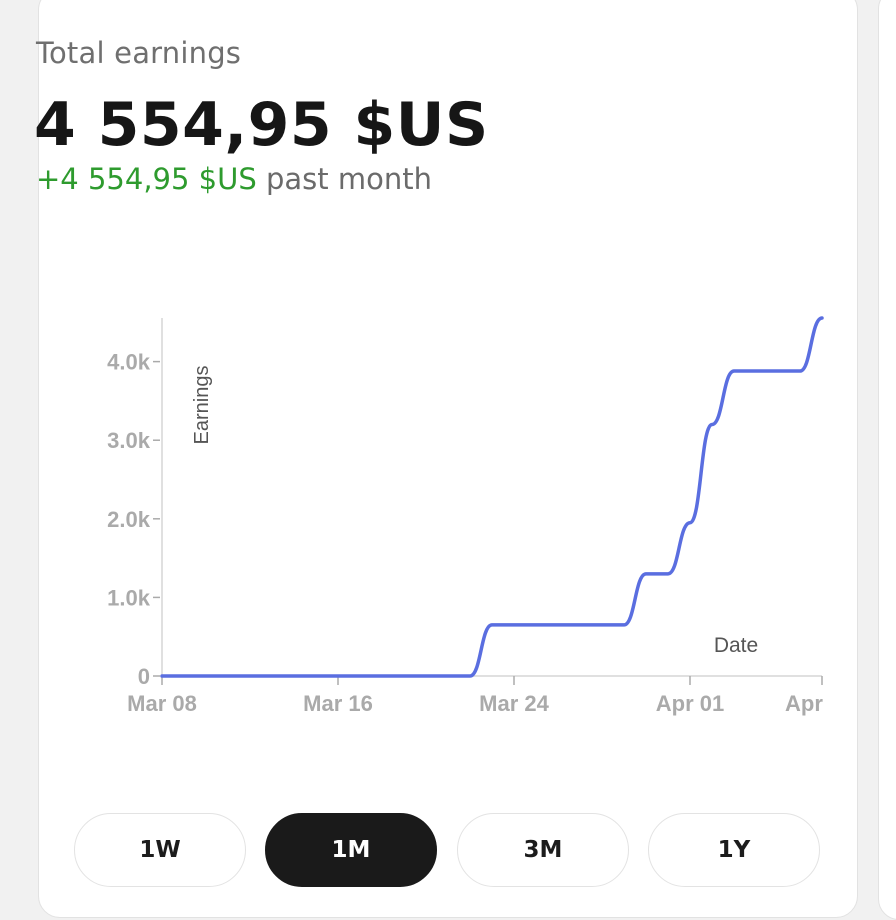  I want to click on x-tick-label: Mar 24, so click(514, 703).